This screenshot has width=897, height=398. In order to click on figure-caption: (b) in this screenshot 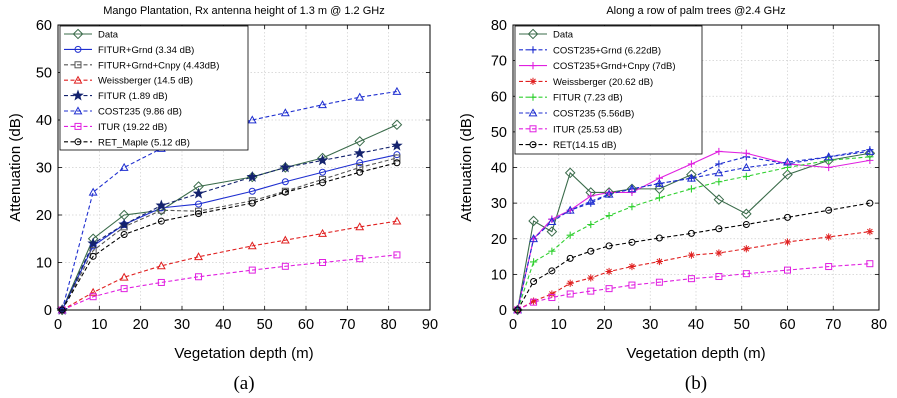, I will do `click(696, 383)`.